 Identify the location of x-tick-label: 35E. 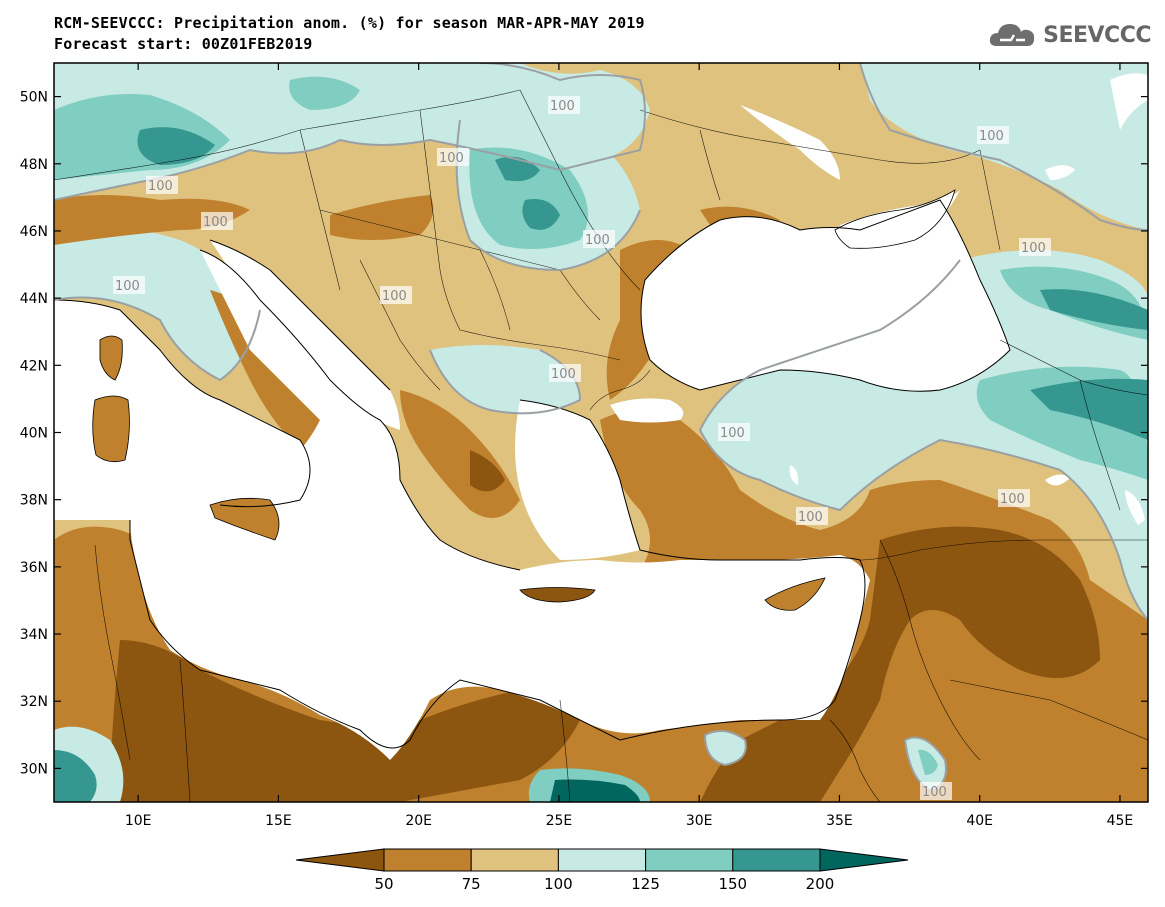
(839, 821).